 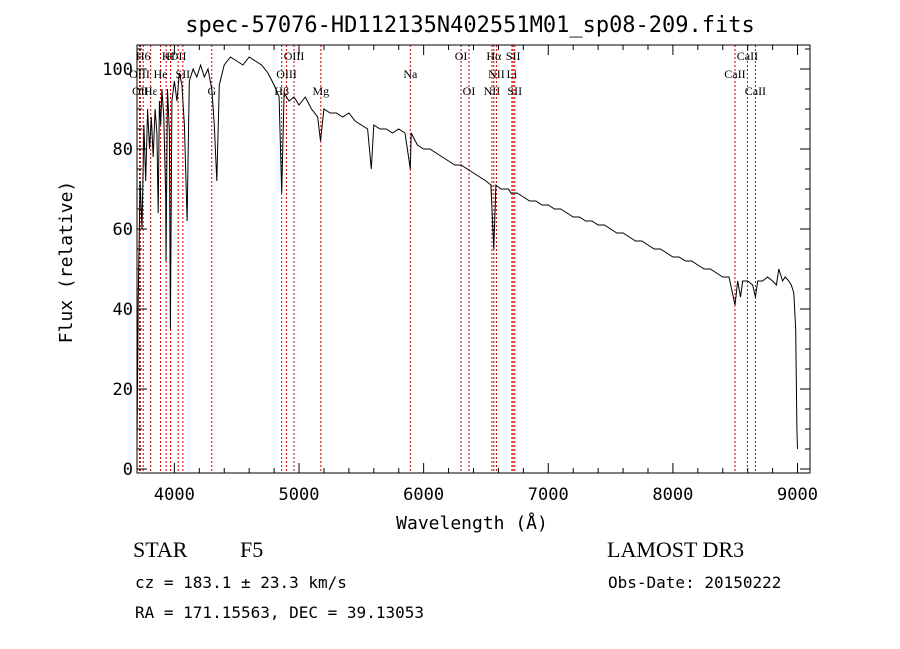 I want to click on spectral-line-label: K, so click(x=166, y=56).